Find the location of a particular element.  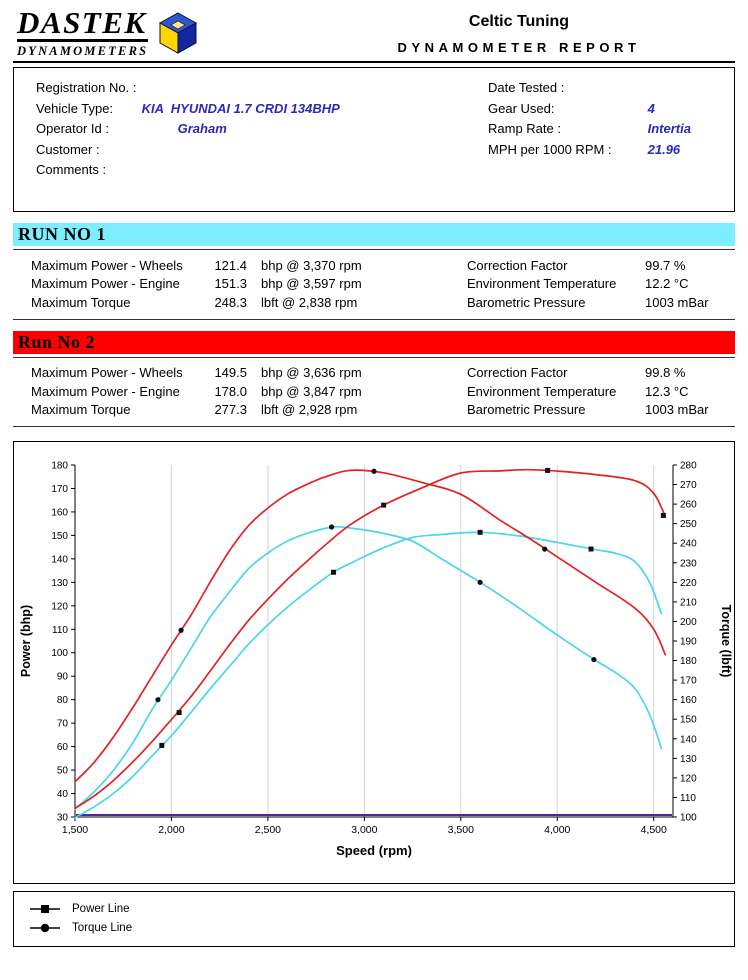

svg-text: 40 is located at coordinates (63, 794).